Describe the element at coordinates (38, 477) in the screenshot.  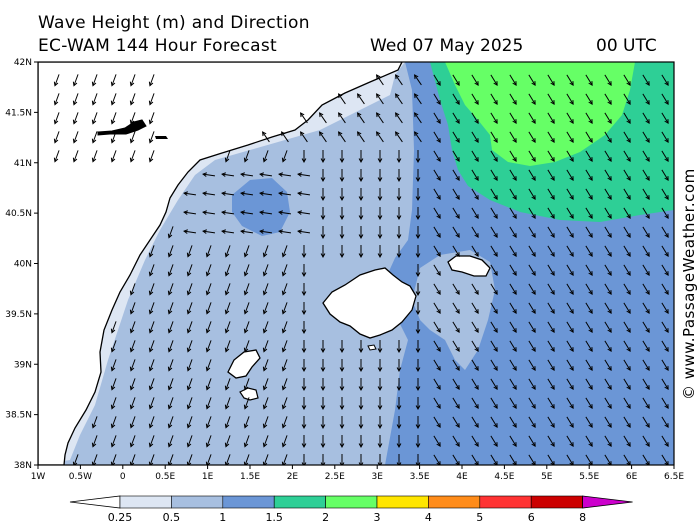
I see `x-tick-label: 1W` at that location.